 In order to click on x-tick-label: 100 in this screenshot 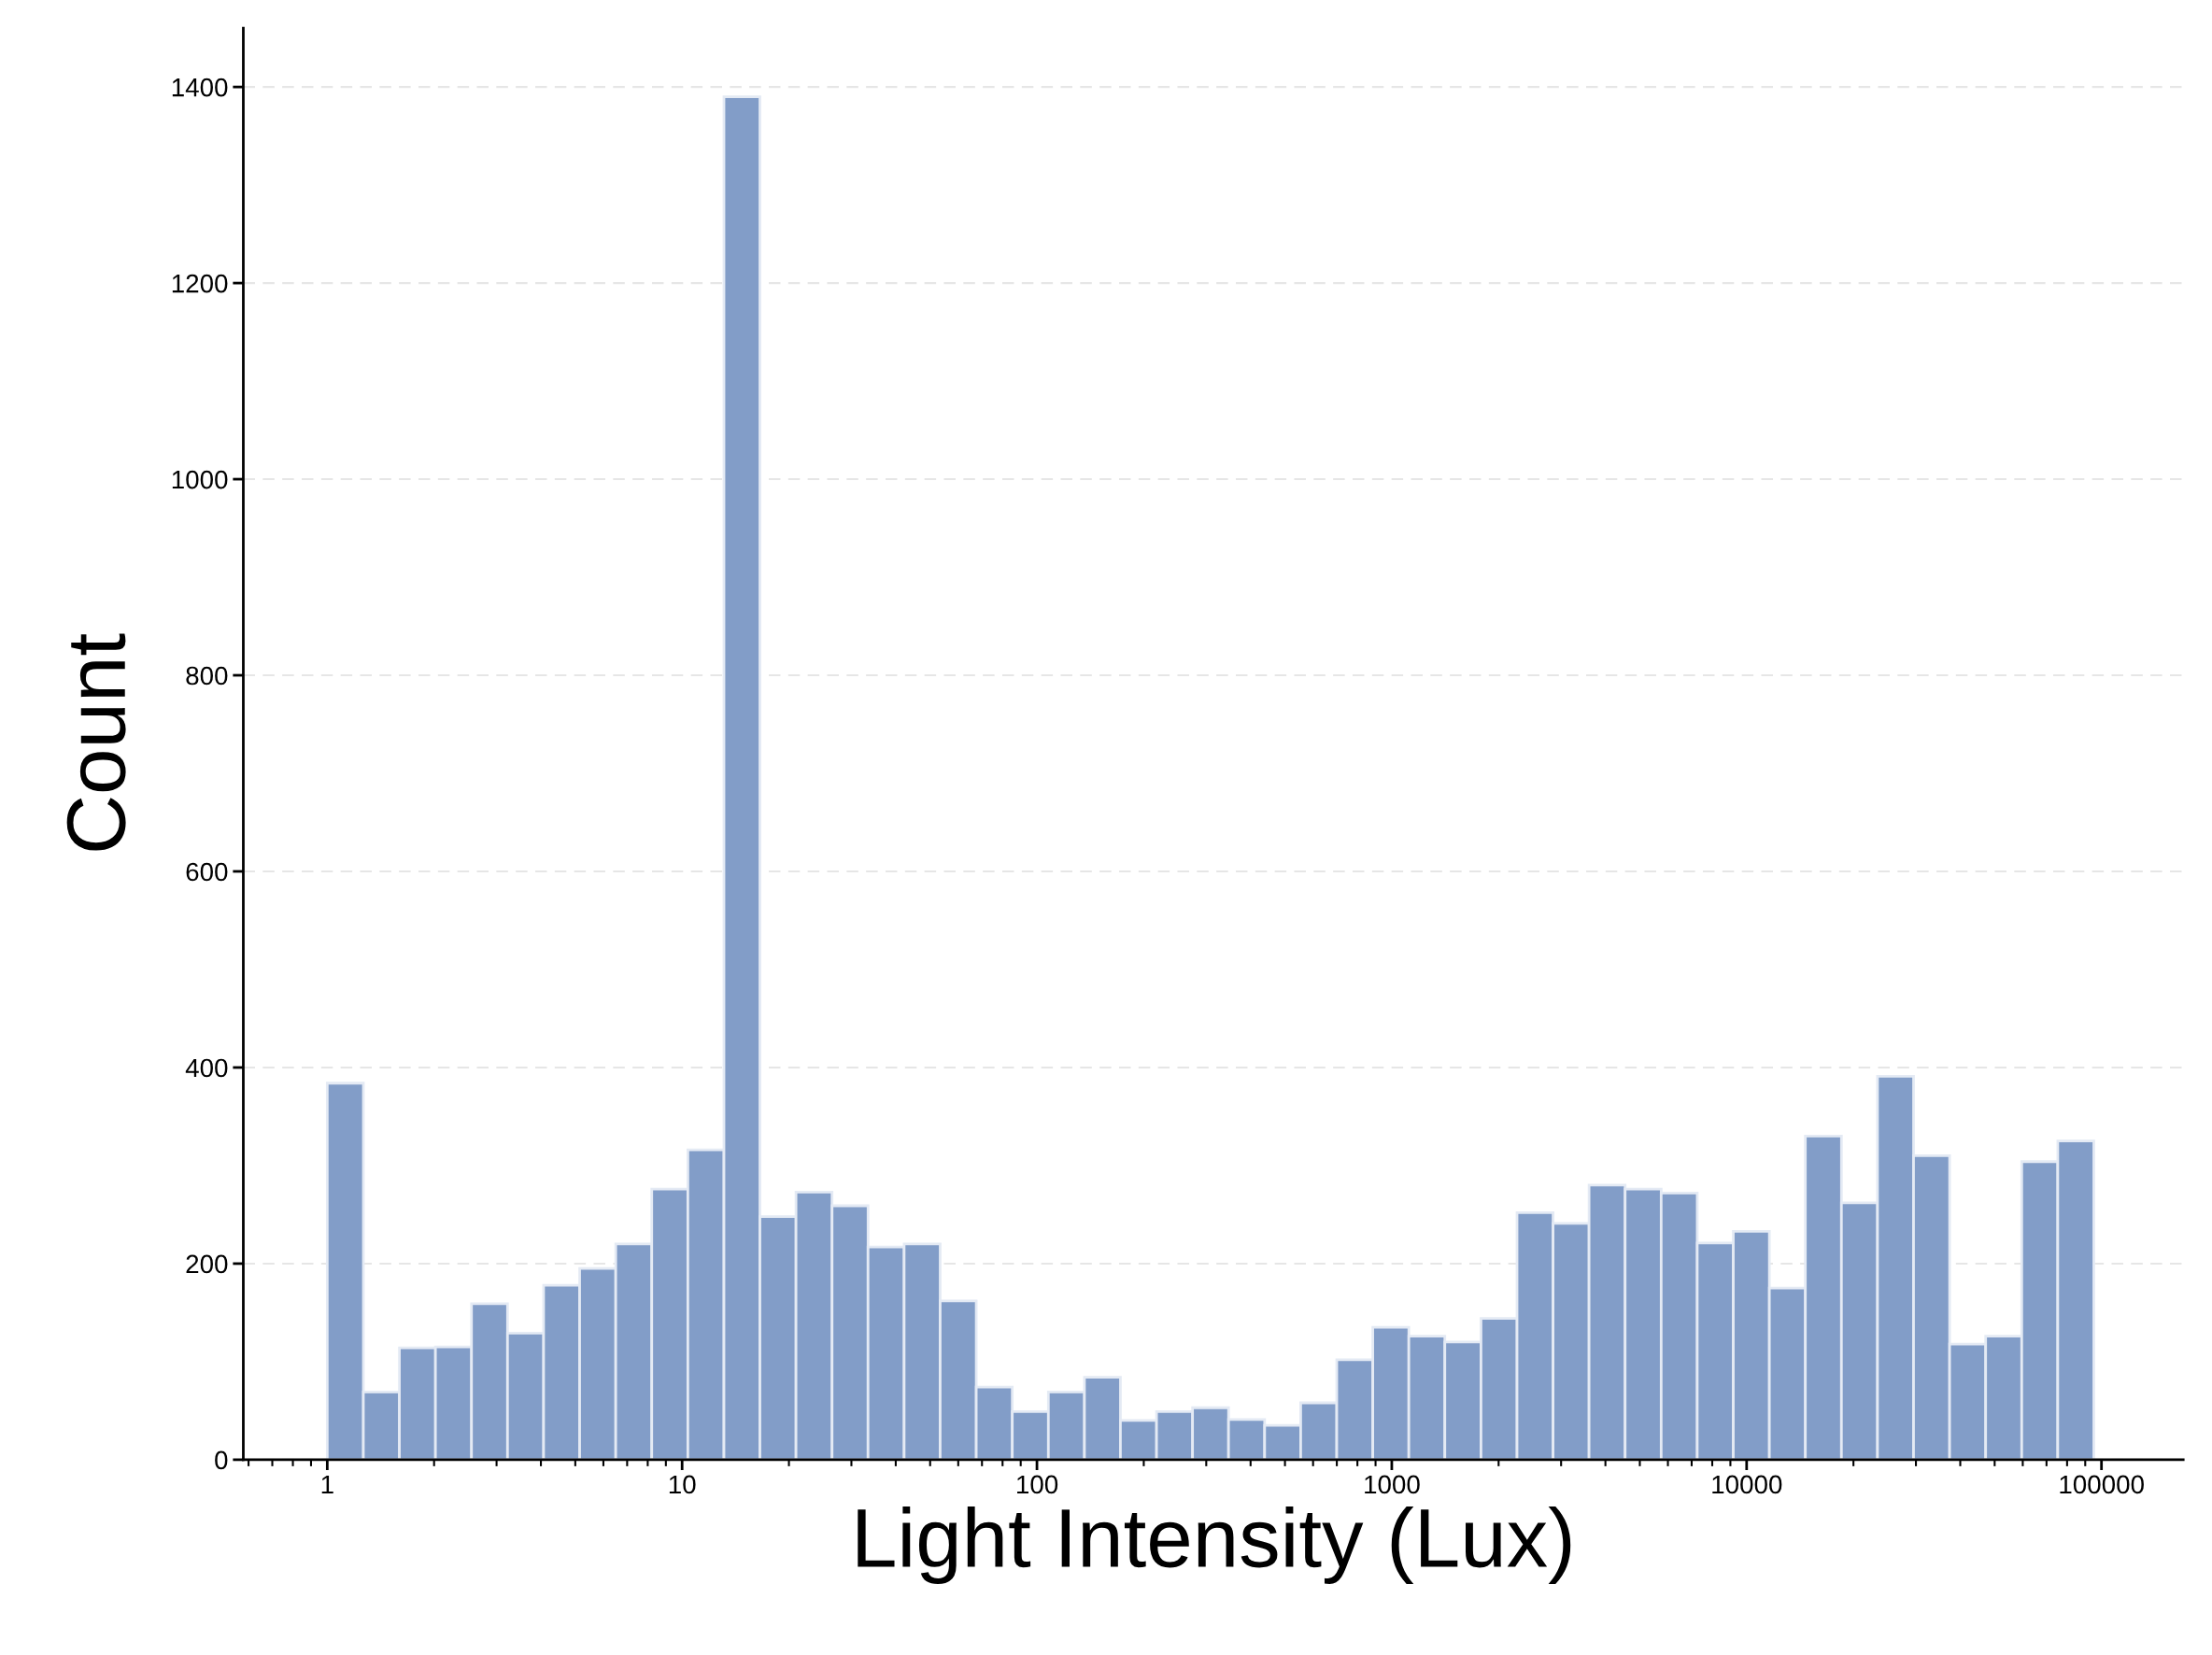, I will do `click(1038, 1485)`.